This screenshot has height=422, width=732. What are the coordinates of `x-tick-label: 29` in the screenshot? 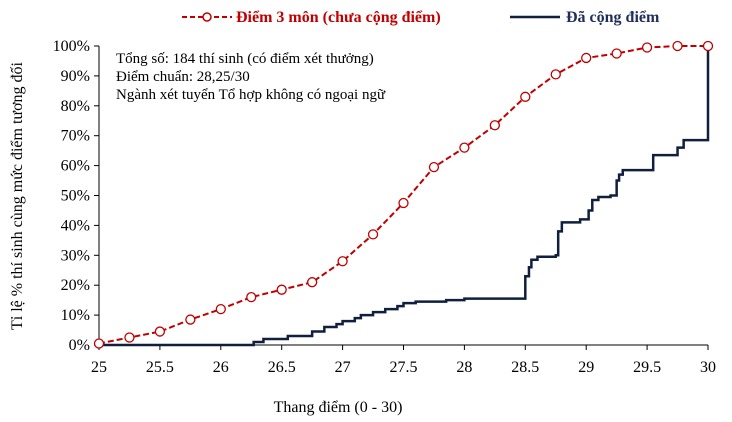 It's located at (586, 367).